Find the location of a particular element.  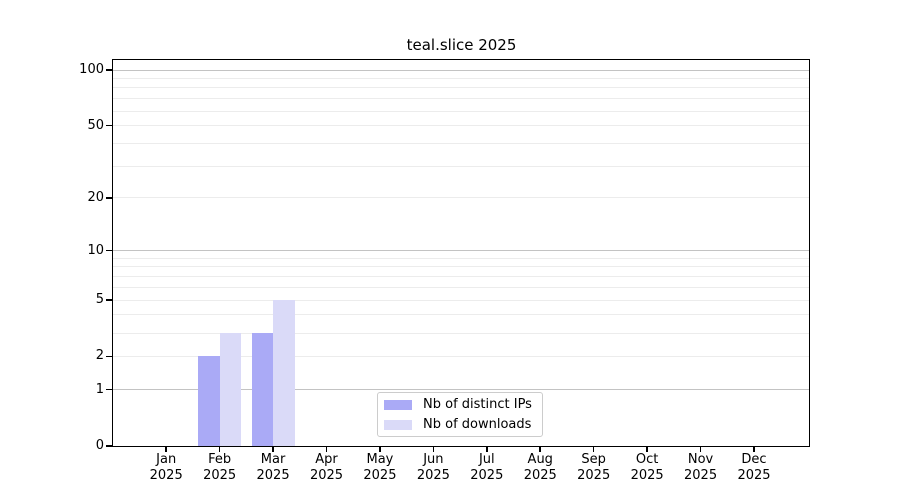

legend-item-downloads: Nb of downloads is located at coordinates (459, 425).